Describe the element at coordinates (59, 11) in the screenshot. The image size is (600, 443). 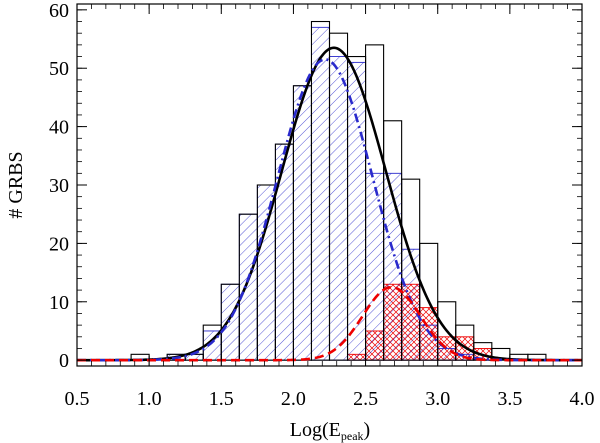
I see `y-tick-label: 60` at that location.